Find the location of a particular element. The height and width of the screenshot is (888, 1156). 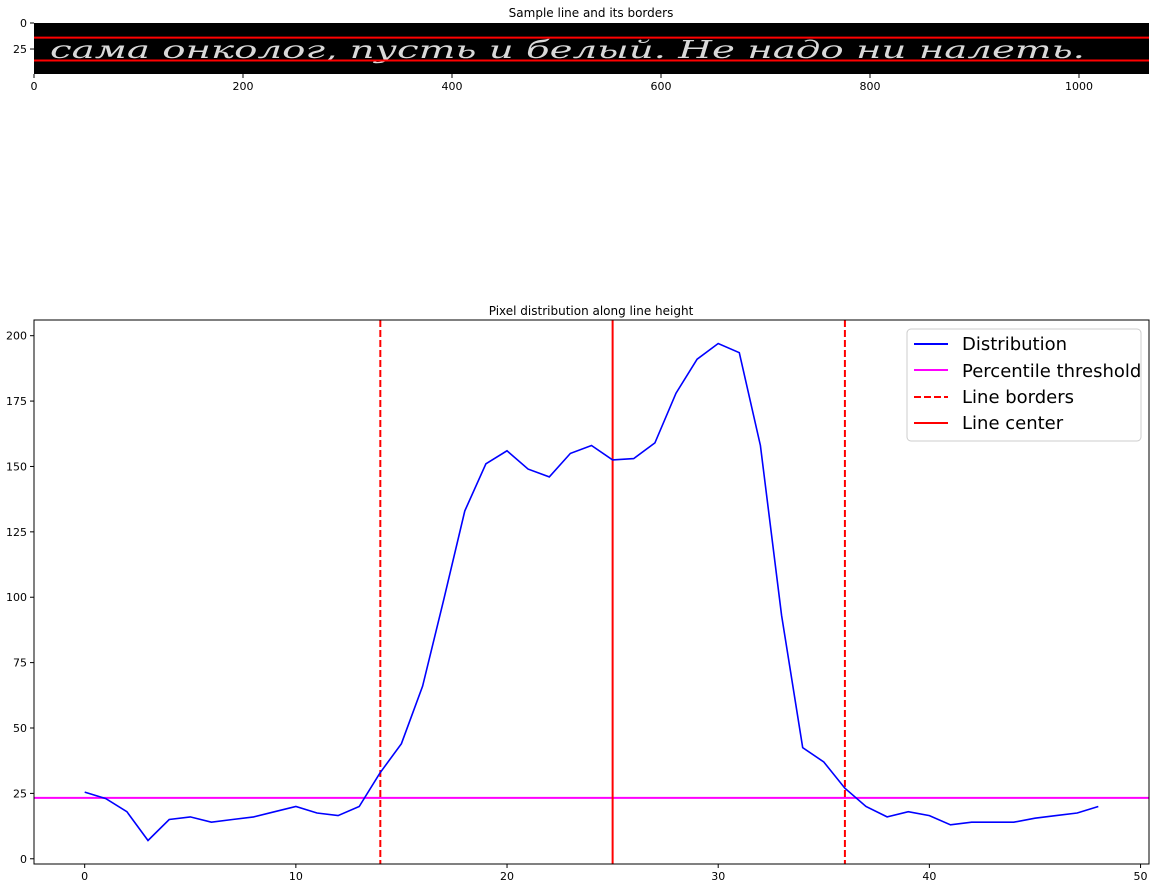

legend-center-label: Line center is located at coordinates (1013, 423).